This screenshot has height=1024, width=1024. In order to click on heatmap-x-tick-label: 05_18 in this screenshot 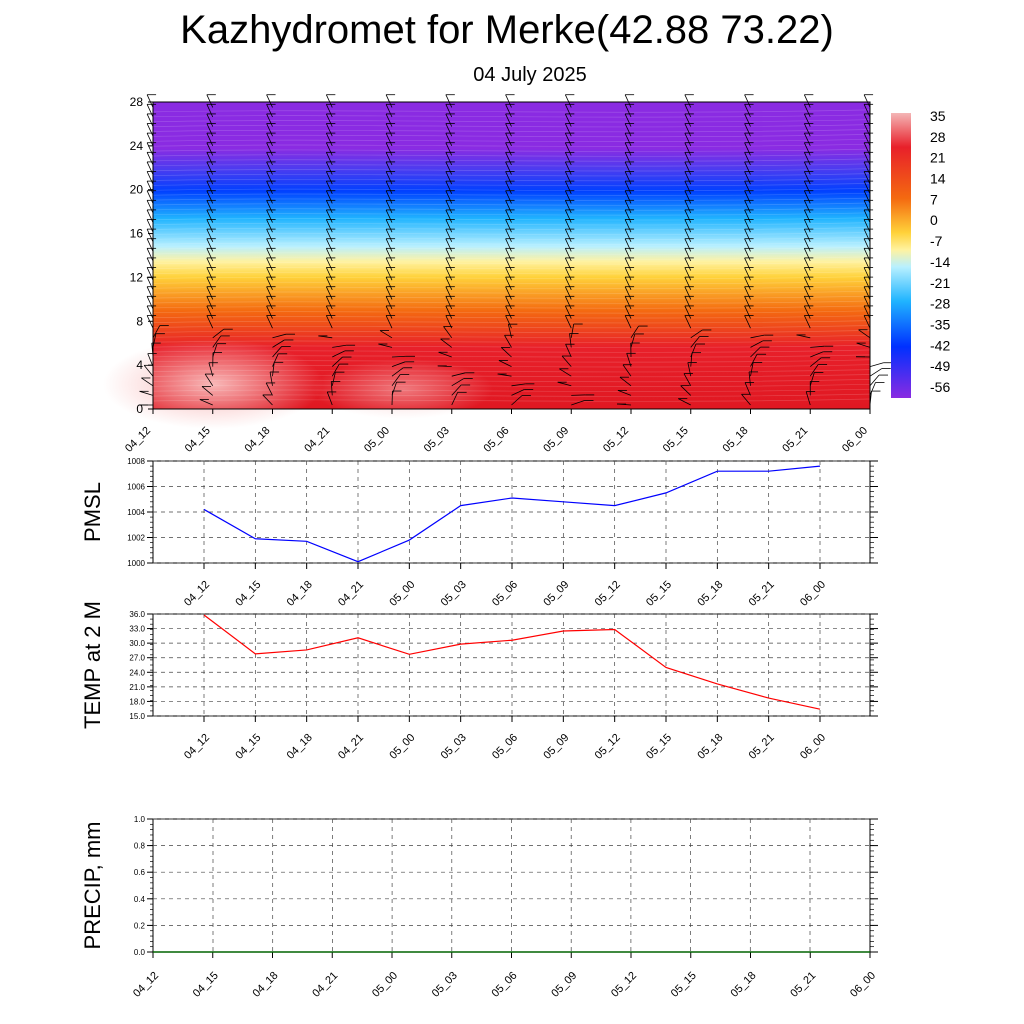, I will do `click(736, 440)`.